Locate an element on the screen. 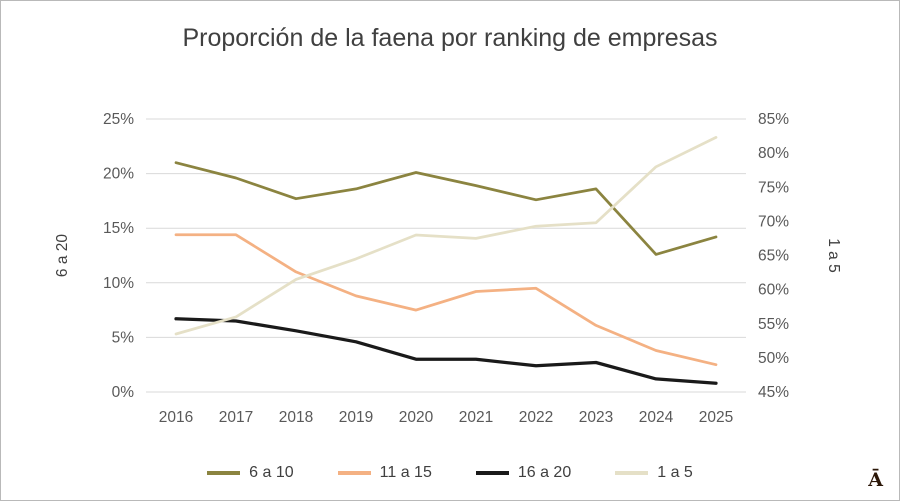 Image resolution: width=900 pixels, height=501 pixels. x-axis-label: 2019 is located at coordinates (356, 417).